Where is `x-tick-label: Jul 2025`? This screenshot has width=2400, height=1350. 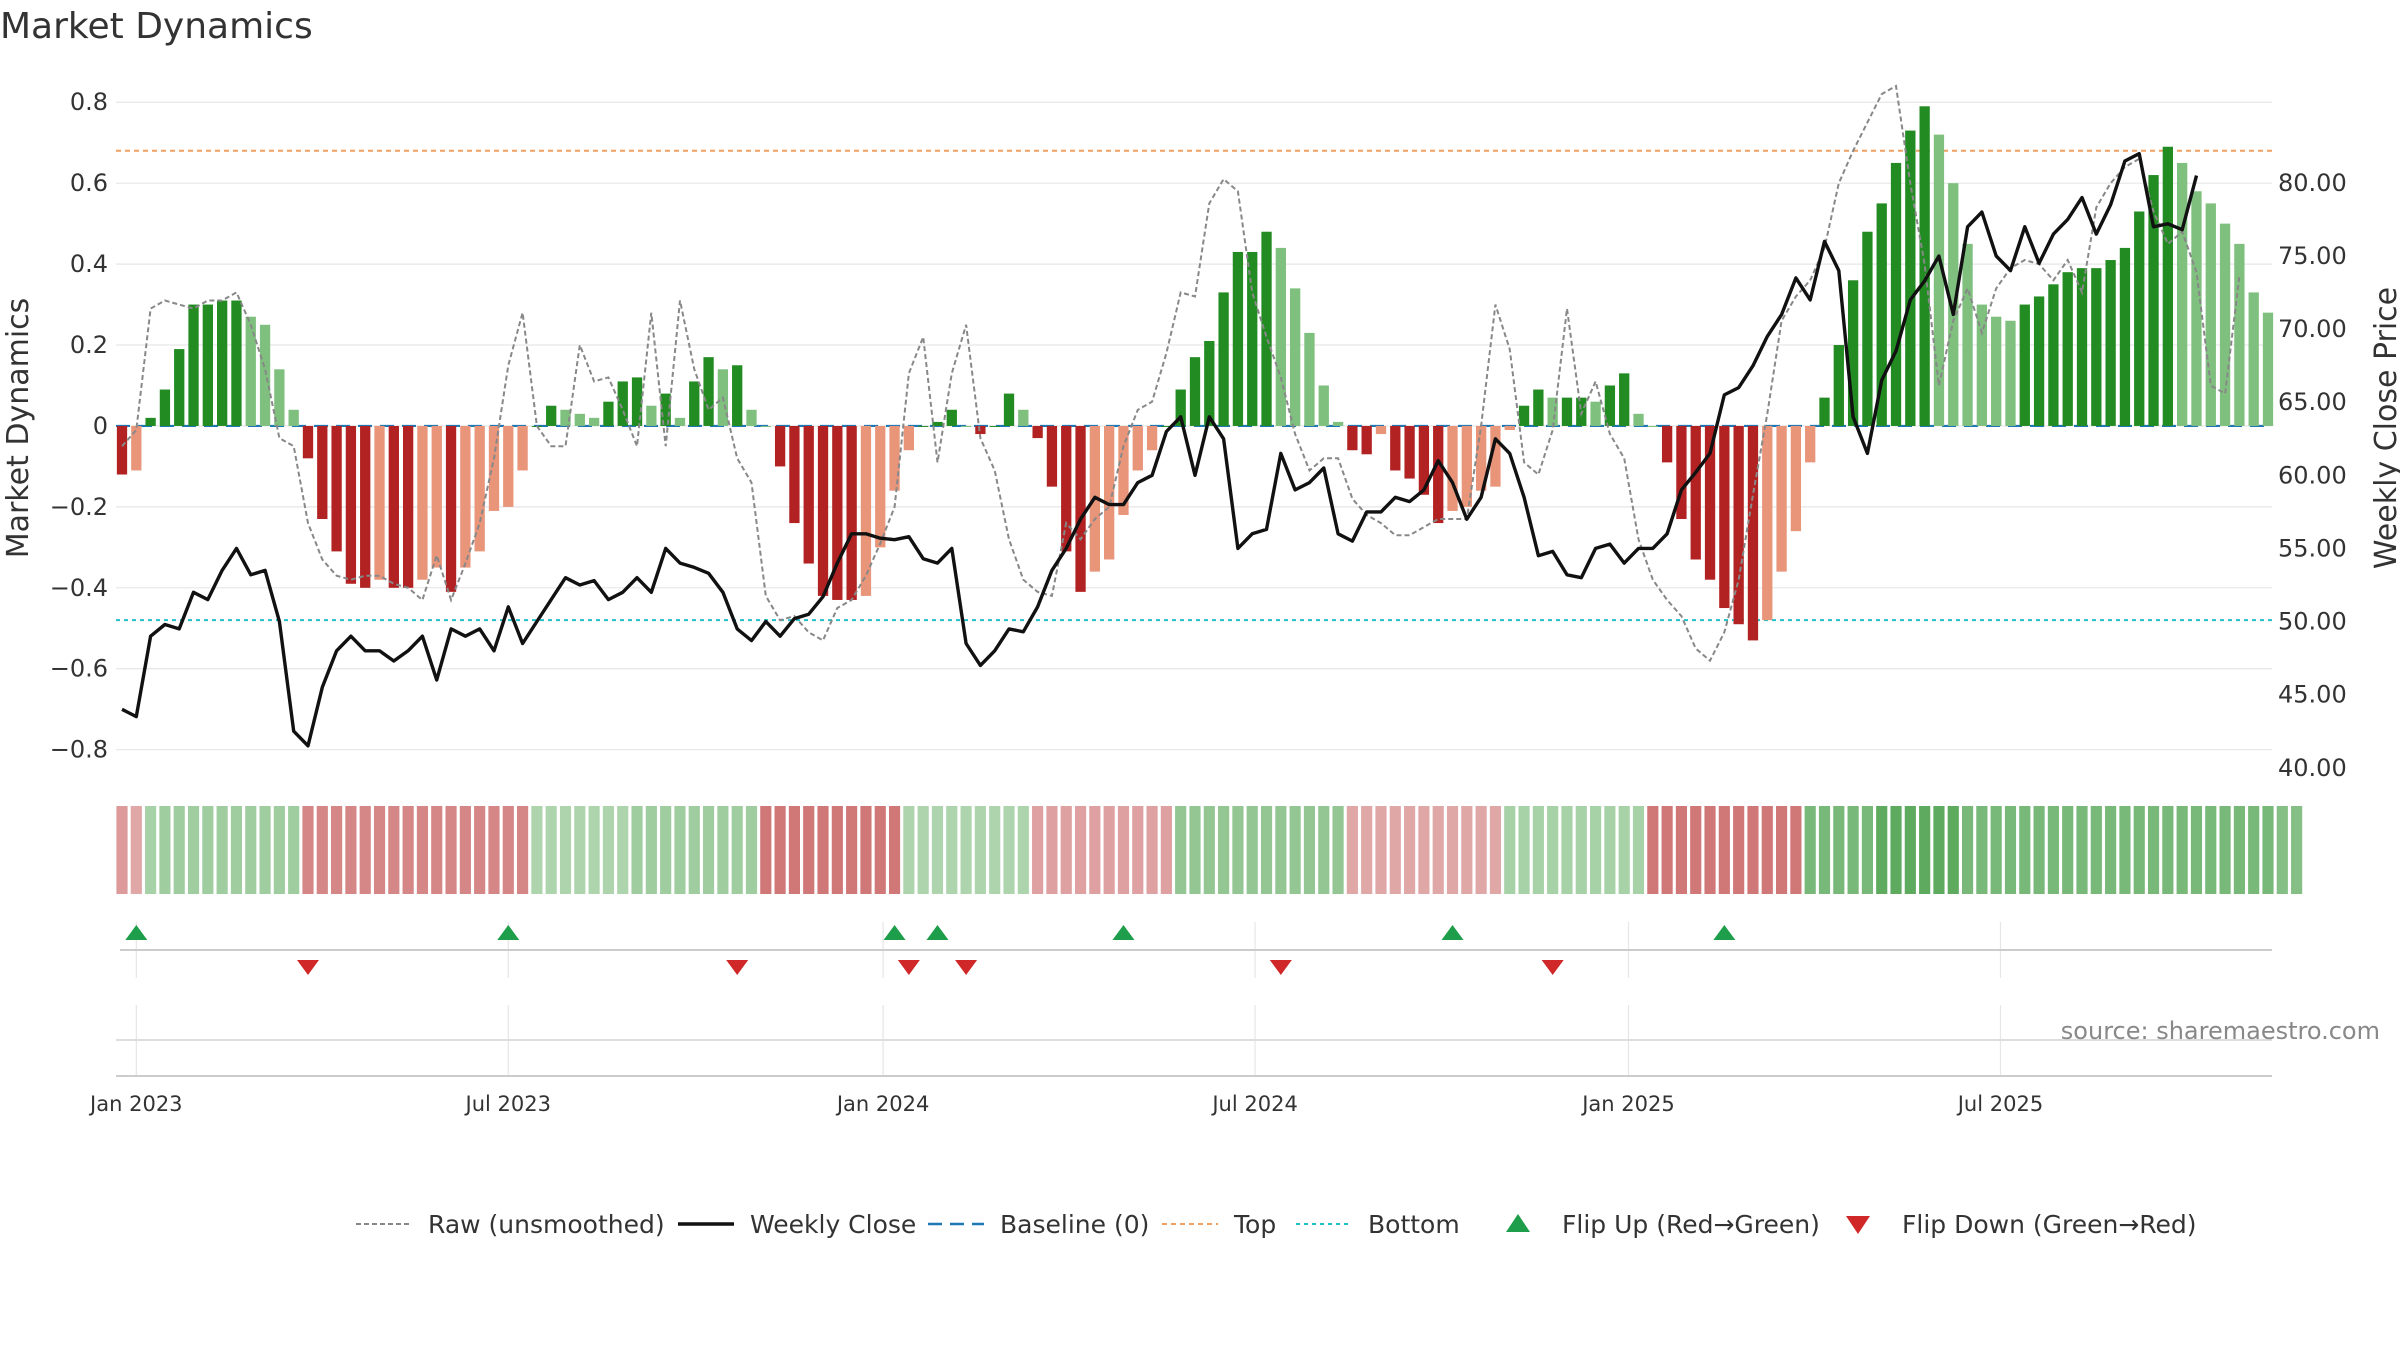
x-tick-label: Jul 2025 is located at coordinates (1999, 1104).